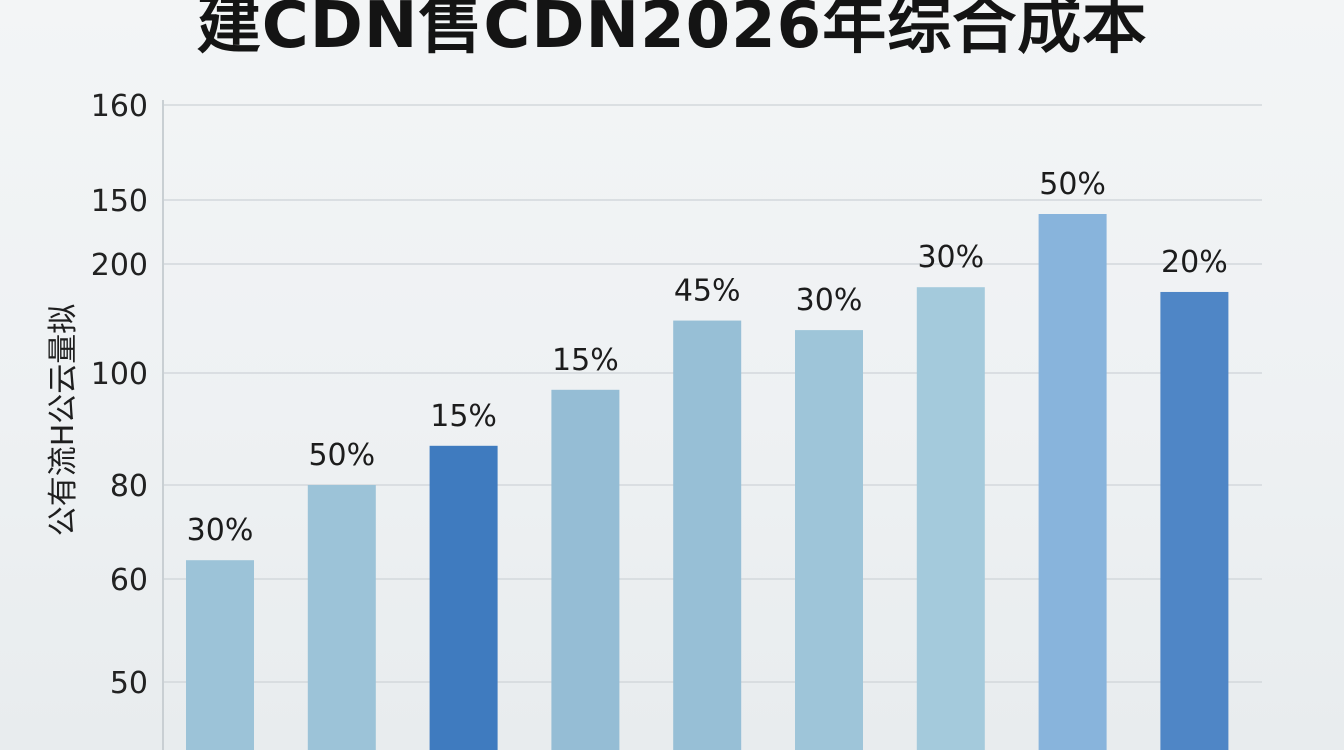  I want to click on y-tick-label: 50, so click(129, 683).